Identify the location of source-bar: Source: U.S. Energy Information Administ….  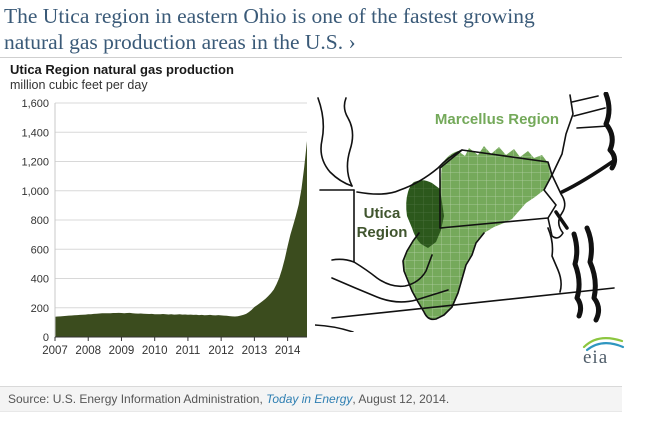
(311, 399).